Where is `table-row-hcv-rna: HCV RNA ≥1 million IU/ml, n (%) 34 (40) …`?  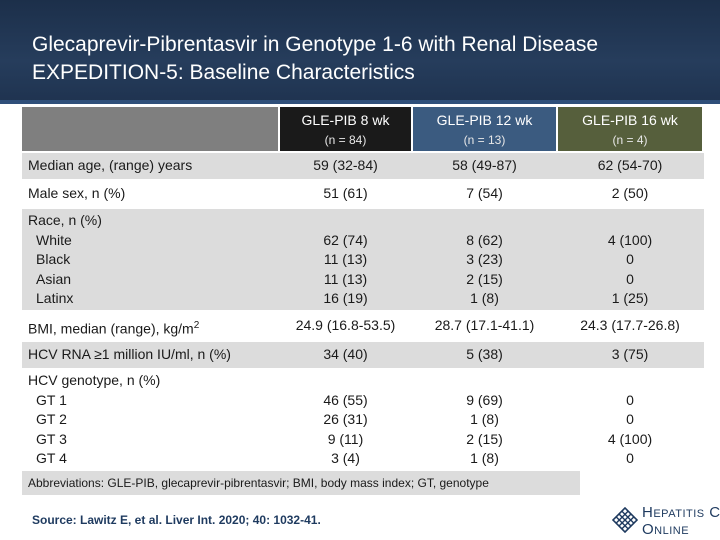 table-row-hcv-rna: HCV RNA ≥1 million IU/ml, n (%) 34 (40) … is located at coordinates (363, 355).